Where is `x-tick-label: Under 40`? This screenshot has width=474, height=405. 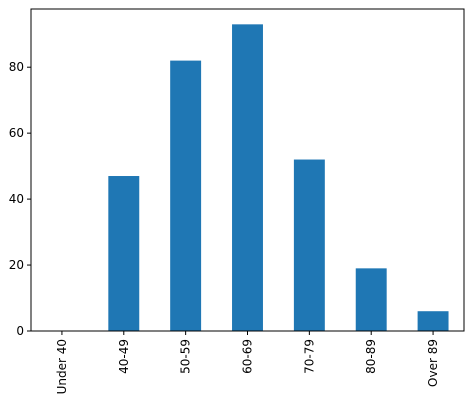
x-tick-label: Under 40 is located at coordinates (62, 366).